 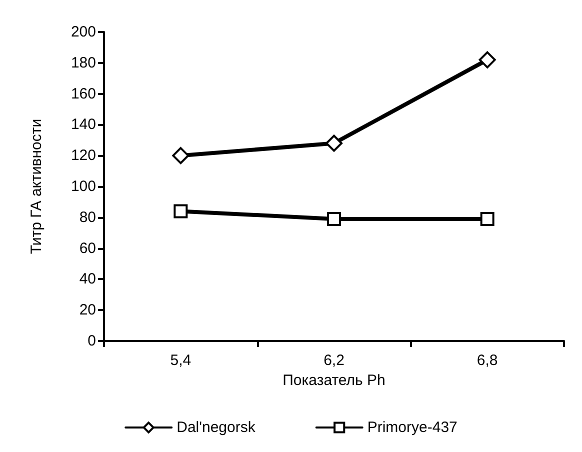 What do you see at coordinates (83, 32) in the screenshot?
I see `y-tick-label: 200` at bounding box center [83, 32].